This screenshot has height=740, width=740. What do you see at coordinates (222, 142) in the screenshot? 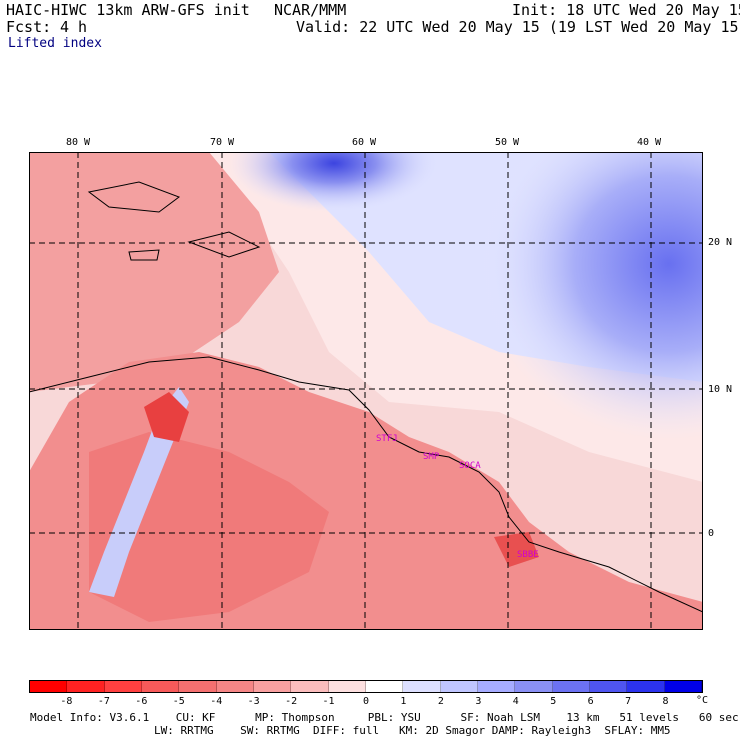
I see `lon-label-70w: 70 W` at bounding box center [222, 142].